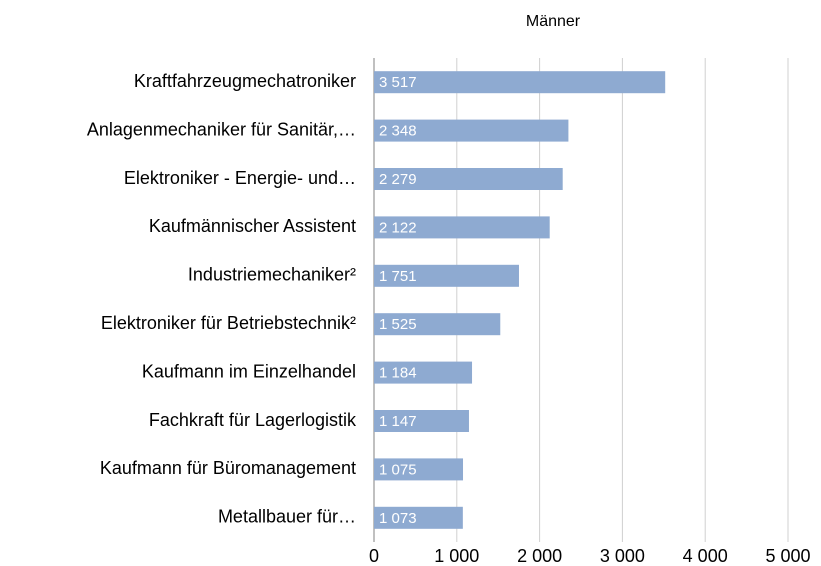 The image size is (821, 566). I want to click on y-tick-label: Elektroniker für Betriebstechnik², so click(228, 323).